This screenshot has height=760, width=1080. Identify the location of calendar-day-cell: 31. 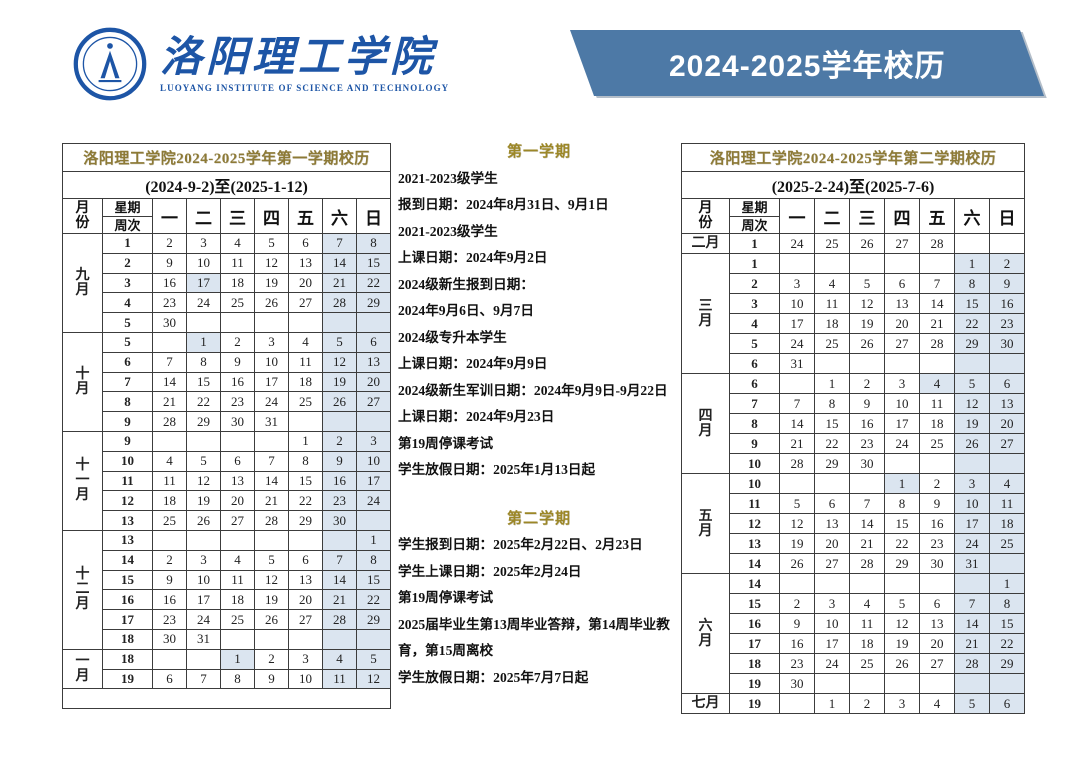
(271, 421).